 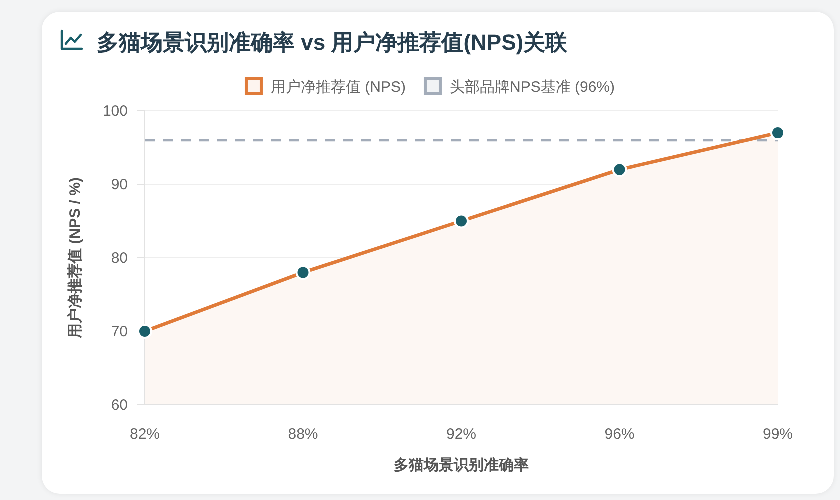 What do you see at coordinates (119, 258) in the screenshot?
I see `y-tick-label: 80` at bounding box center [119, 258].